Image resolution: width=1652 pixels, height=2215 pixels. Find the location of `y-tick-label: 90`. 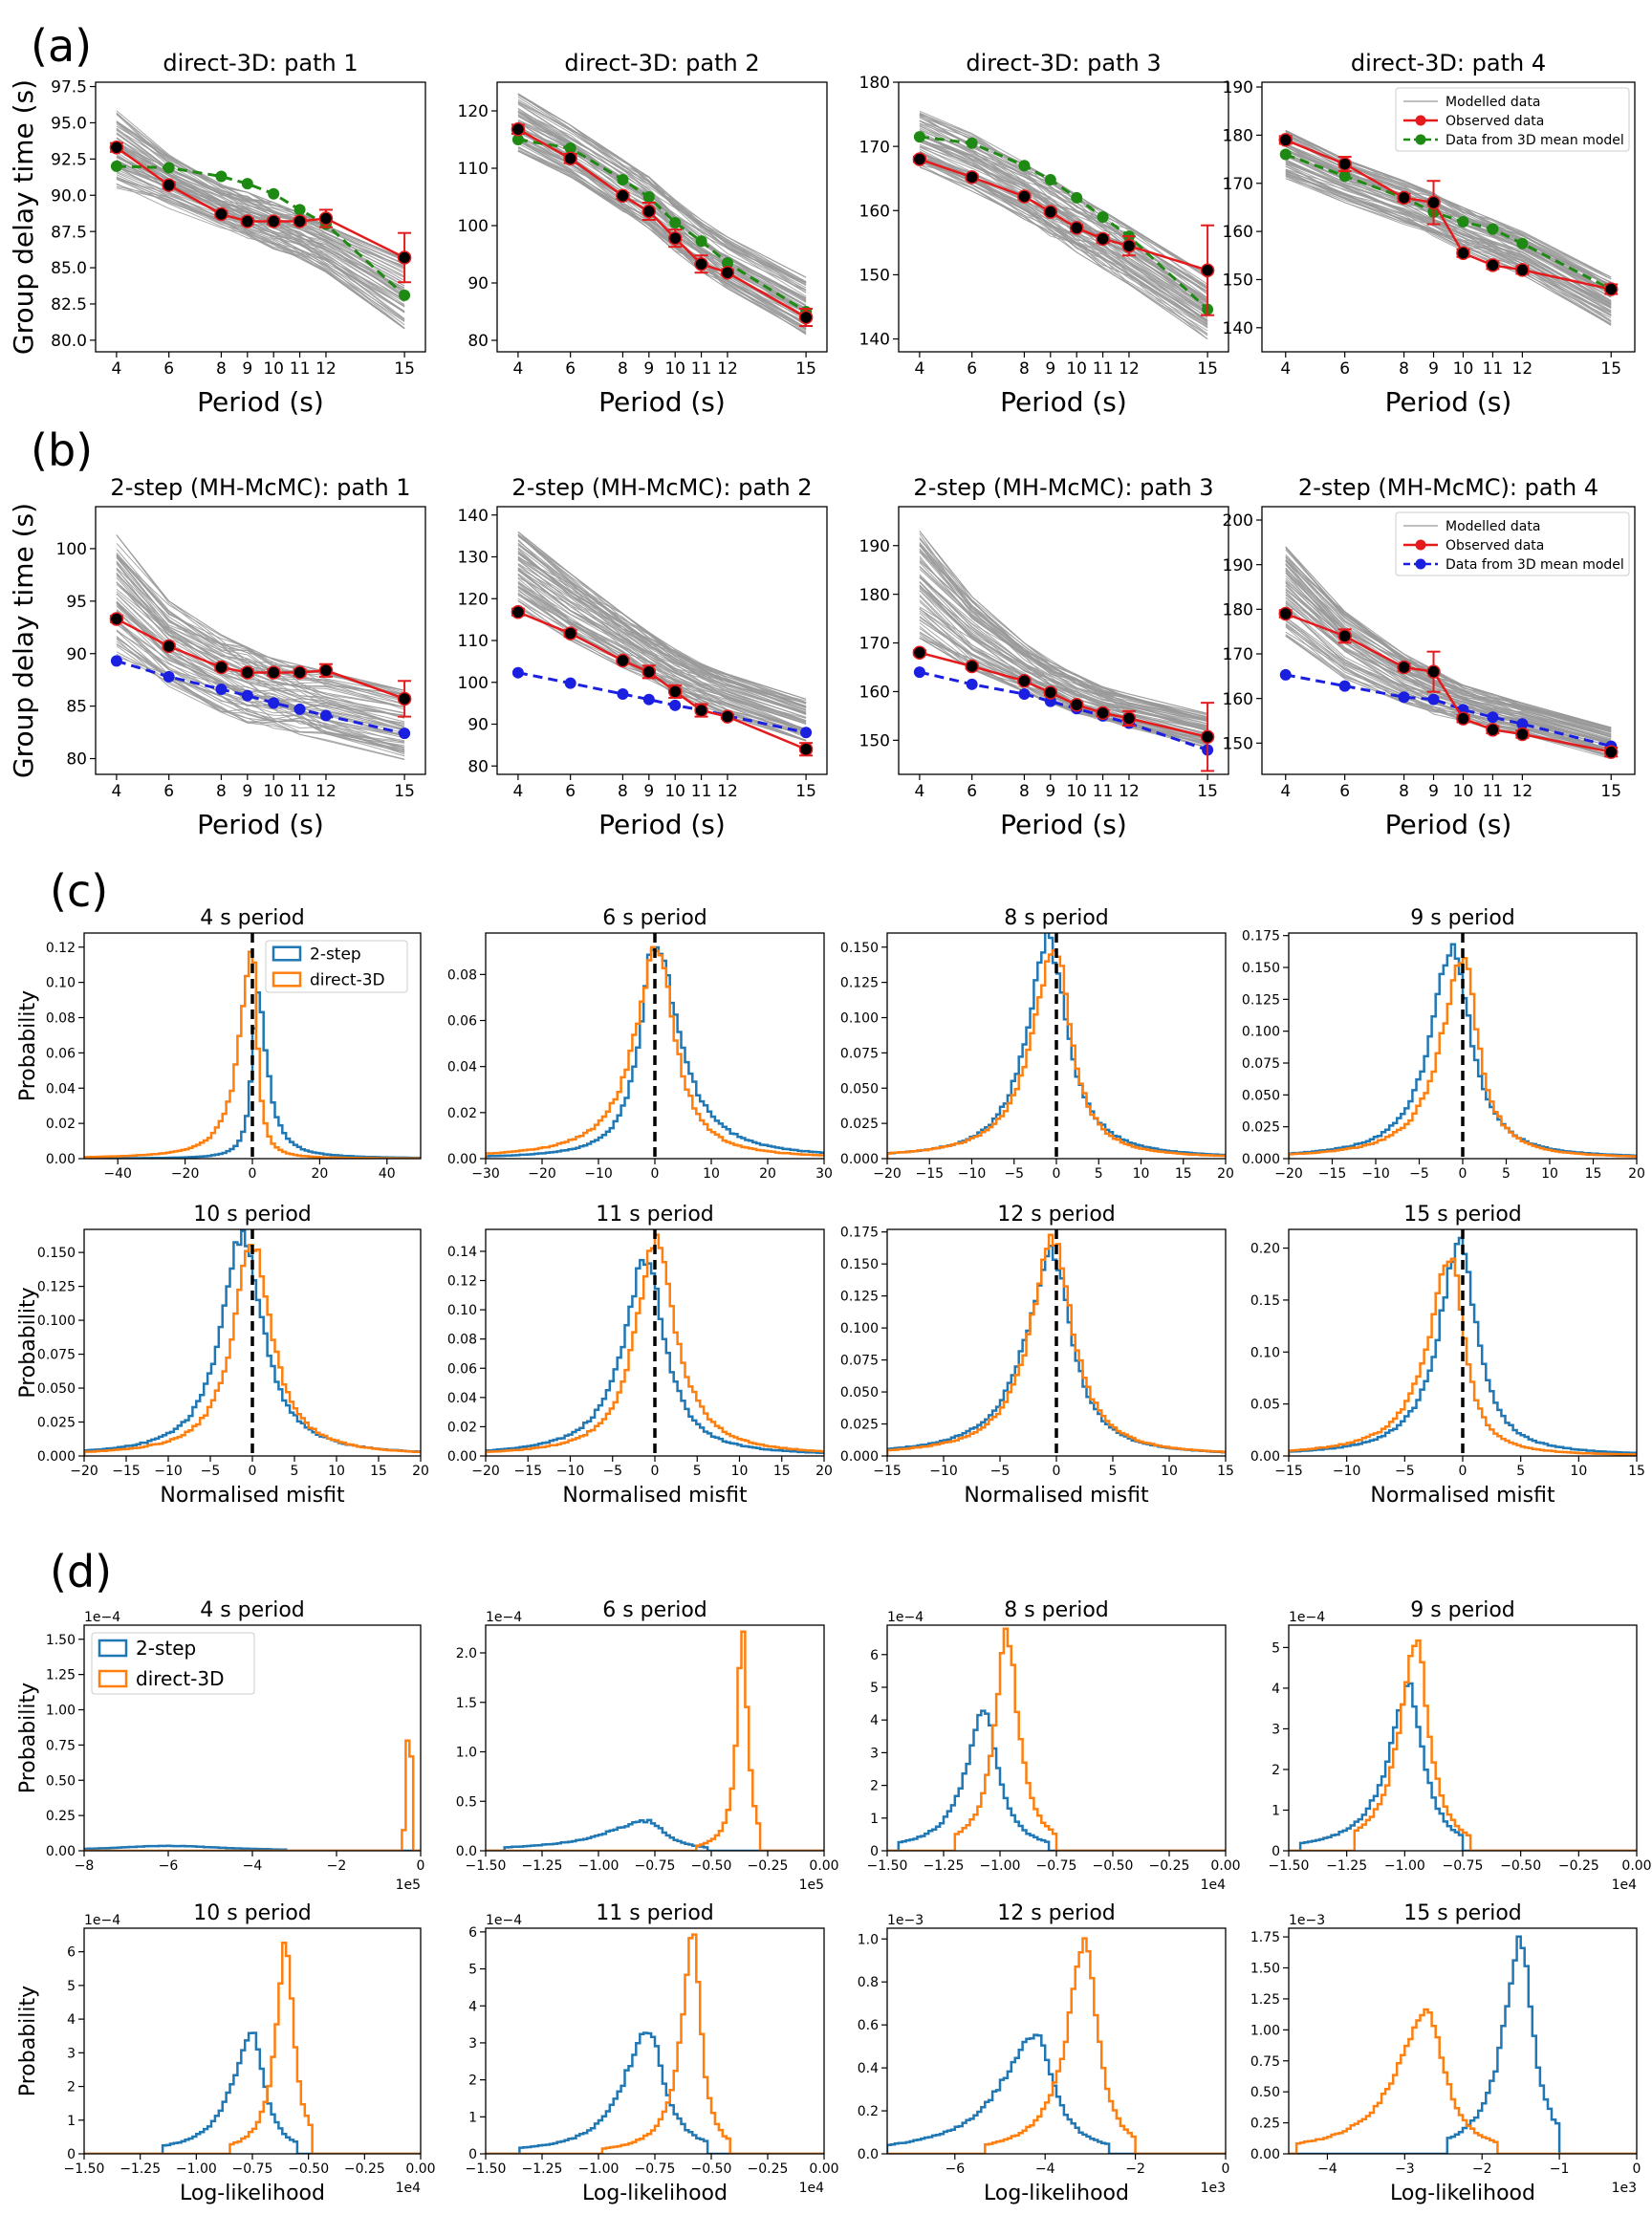

y-tick-label: 90 is located at coordinates (478, 725).